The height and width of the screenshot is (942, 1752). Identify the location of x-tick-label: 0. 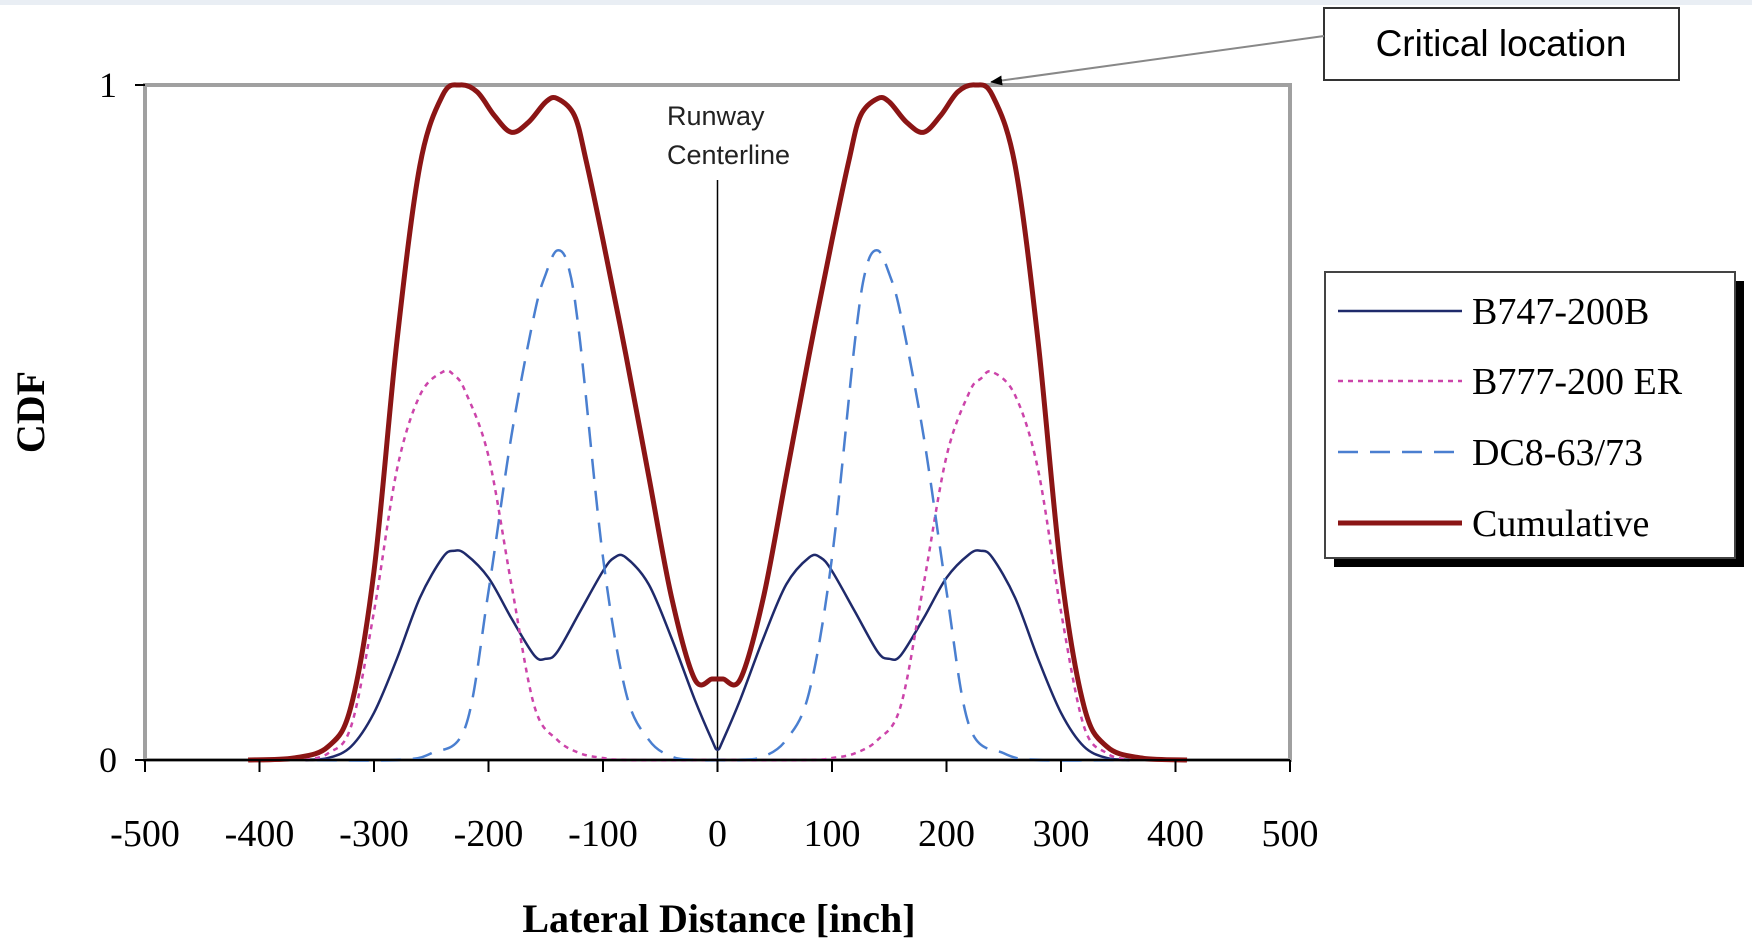
(717, 834).